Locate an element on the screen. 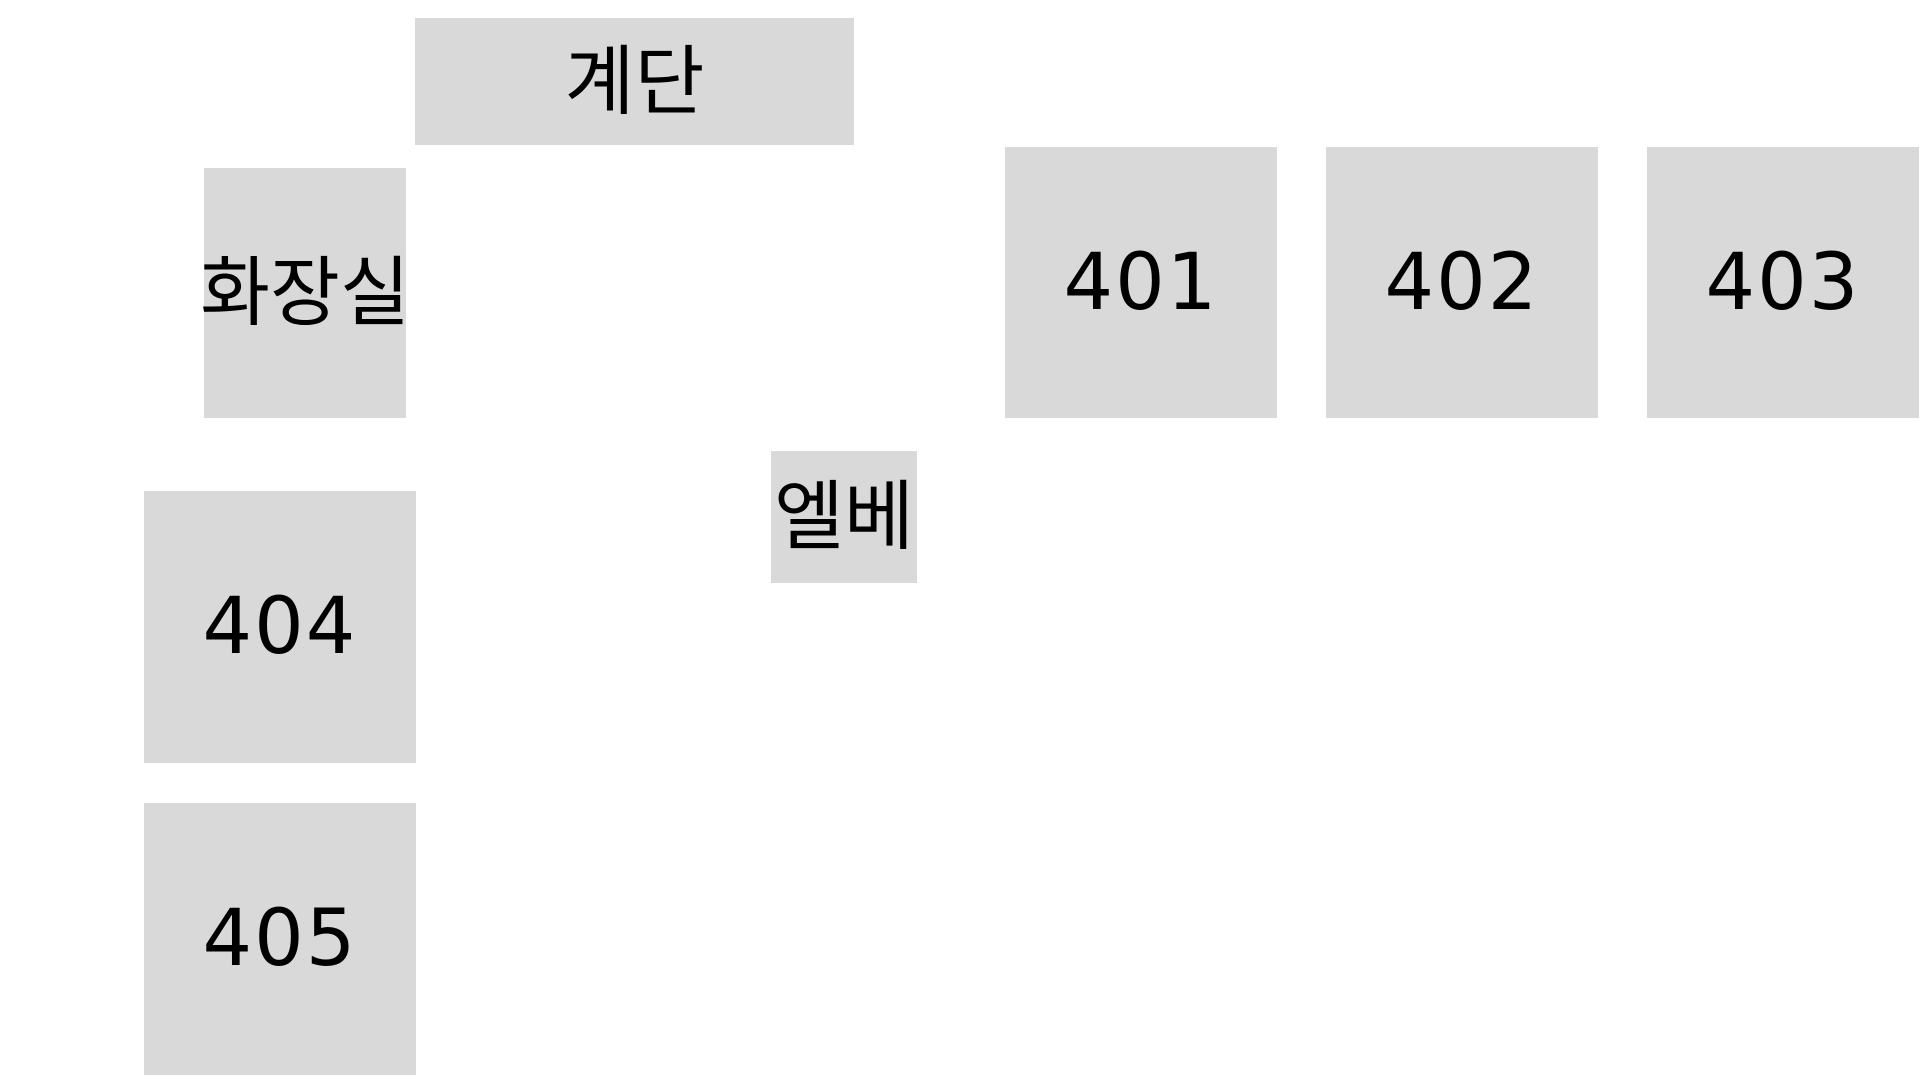  restroom-label: 화장실 is located at coordinates (305, 292).